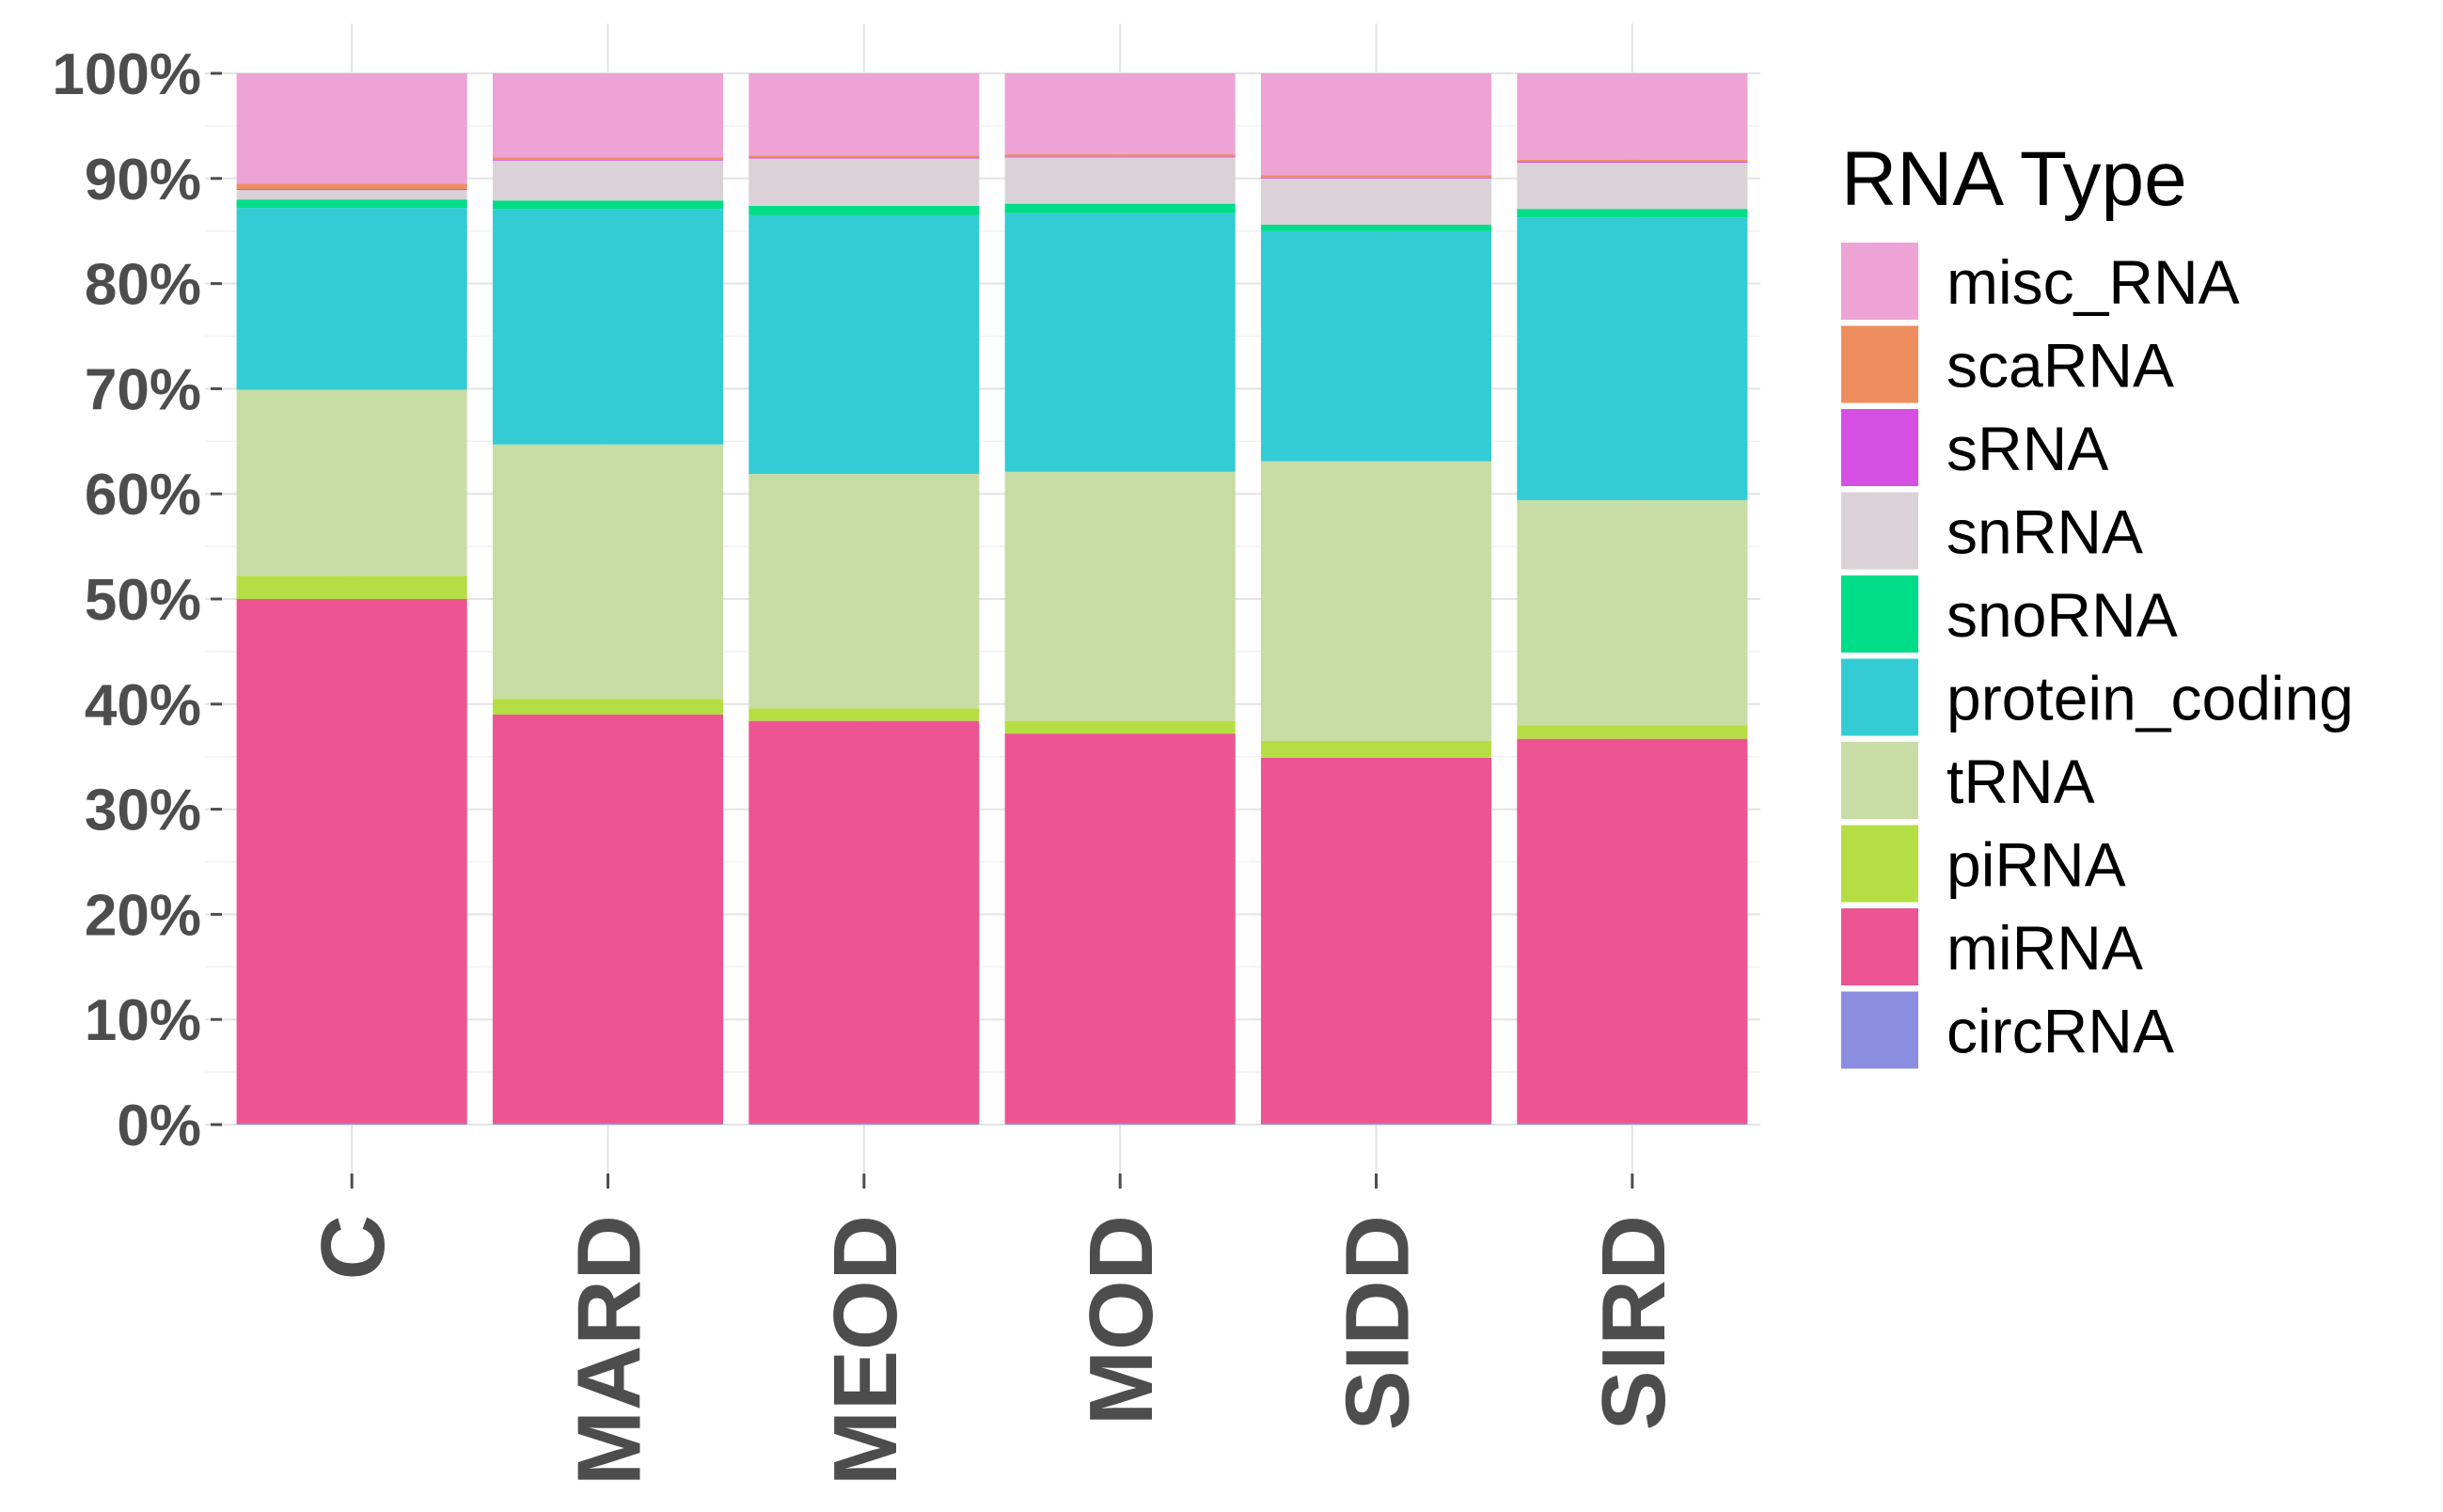  What do you see at coordinates (1880, 697) in the screenshot?
I see `legend-swatch-protein_coding` at bounding box center [1880, 697].